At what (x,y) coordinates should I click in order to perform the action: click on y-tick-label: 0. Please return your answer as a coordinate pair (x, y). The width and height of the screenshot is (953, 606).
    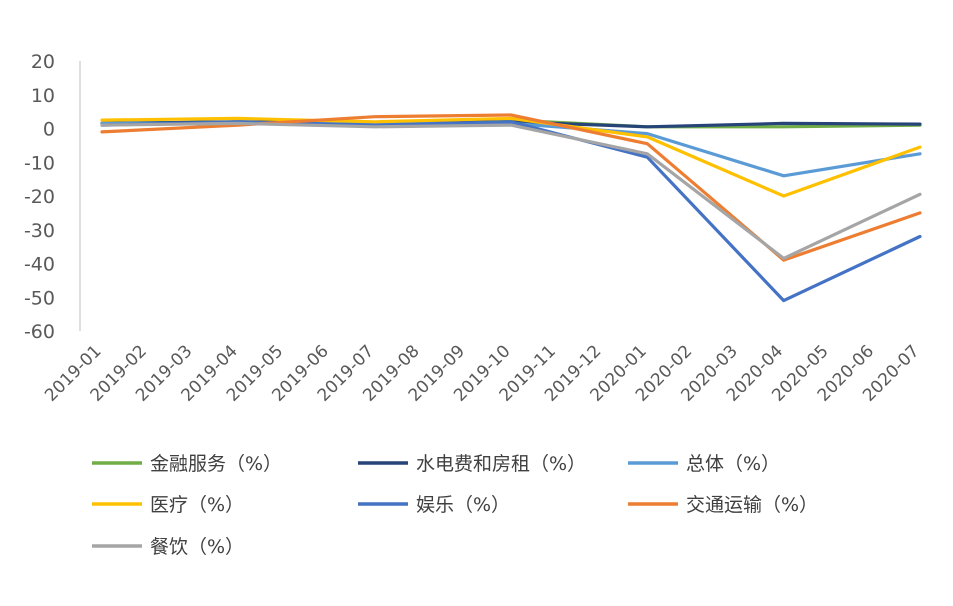
    Looking at the image, I should click on (49, 130).